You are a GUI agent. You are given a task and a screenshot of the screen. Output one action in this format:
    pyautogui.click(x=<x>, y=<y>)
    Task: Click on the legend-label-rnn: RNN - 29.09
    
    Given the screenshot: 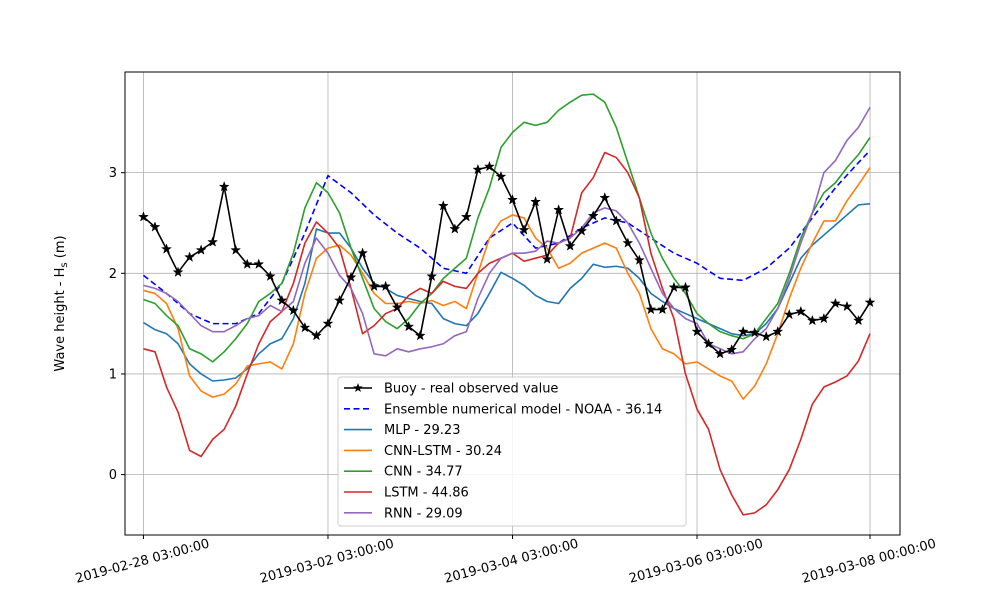 What is the action you would take?
    pyautogui.click(x=423, y=513)
    